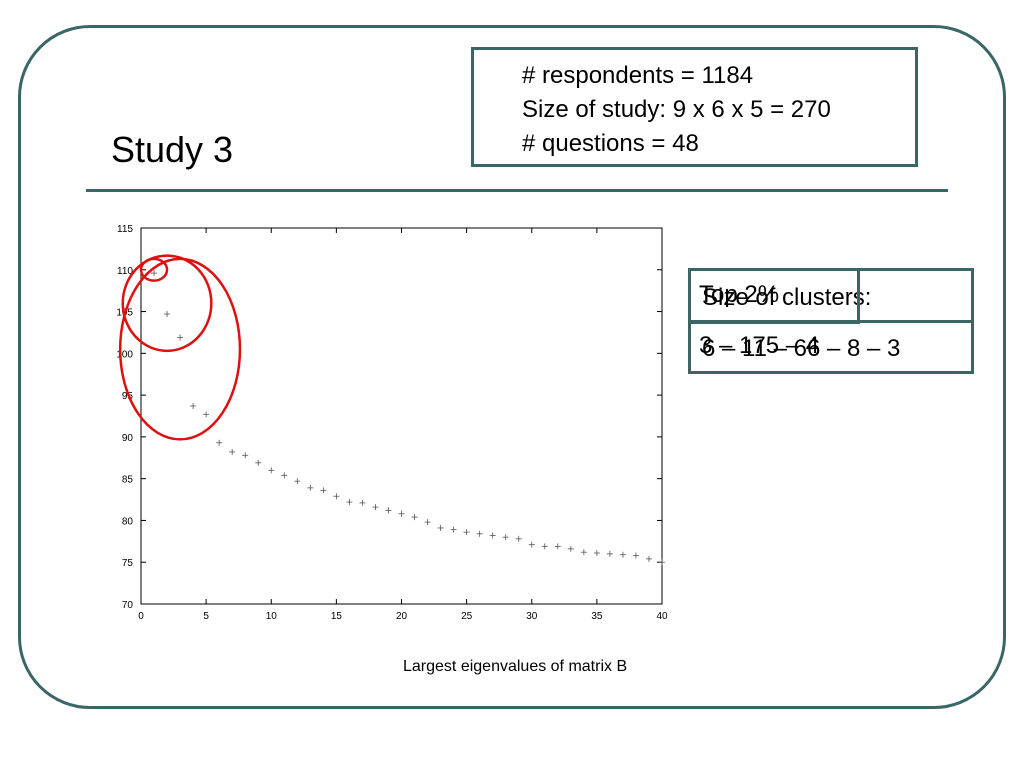 This screenshot has width=1024, height=768. What do you see at coordinates (125, 229) in the screenshot?
I see `y-tick-label: 115` at bounding box center [125, 229].